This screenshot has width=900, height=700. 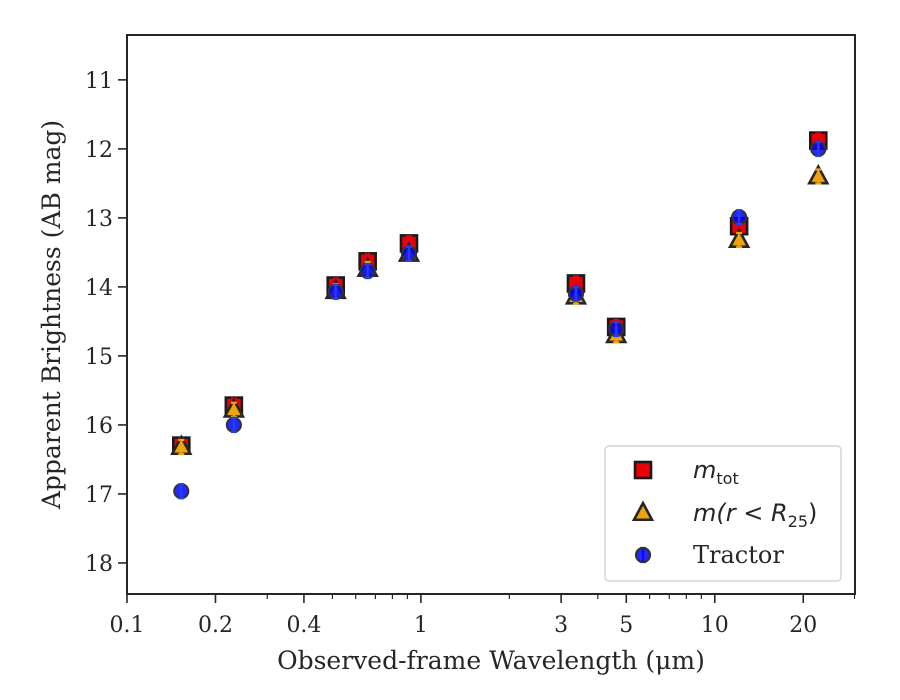 I want to click on y-tick-label: 11, so click(x=99, y=81).